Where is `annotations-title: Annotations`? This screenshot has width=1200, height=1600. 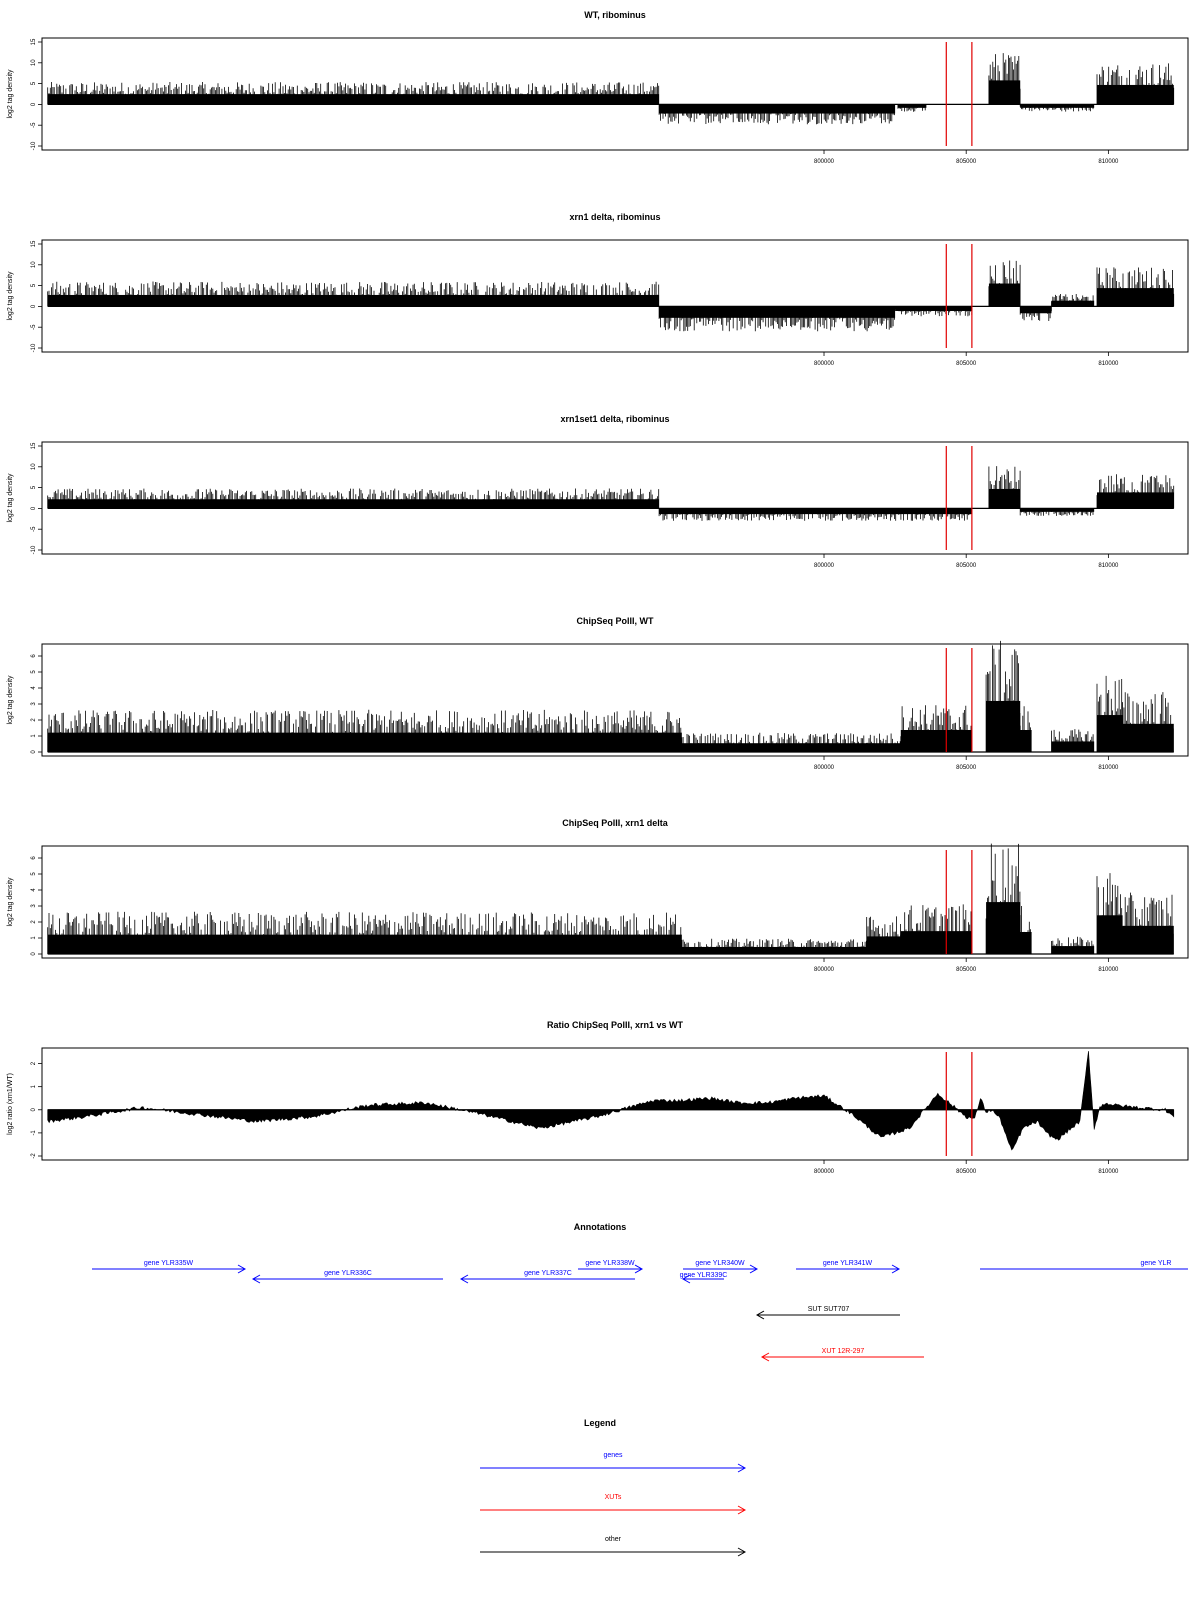 annotations-title: Annotations is located at coordinates (600, 1227).